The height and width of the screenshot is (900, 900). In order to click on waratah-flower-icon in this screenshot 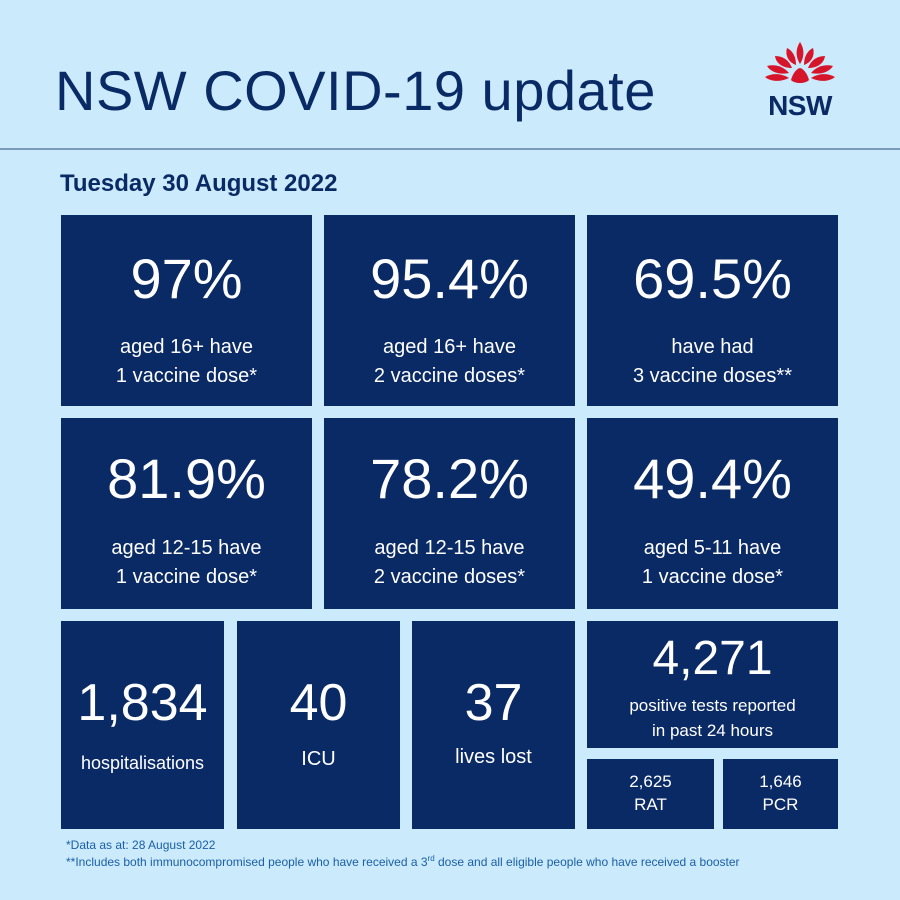, I will do `click(800, 62)`.